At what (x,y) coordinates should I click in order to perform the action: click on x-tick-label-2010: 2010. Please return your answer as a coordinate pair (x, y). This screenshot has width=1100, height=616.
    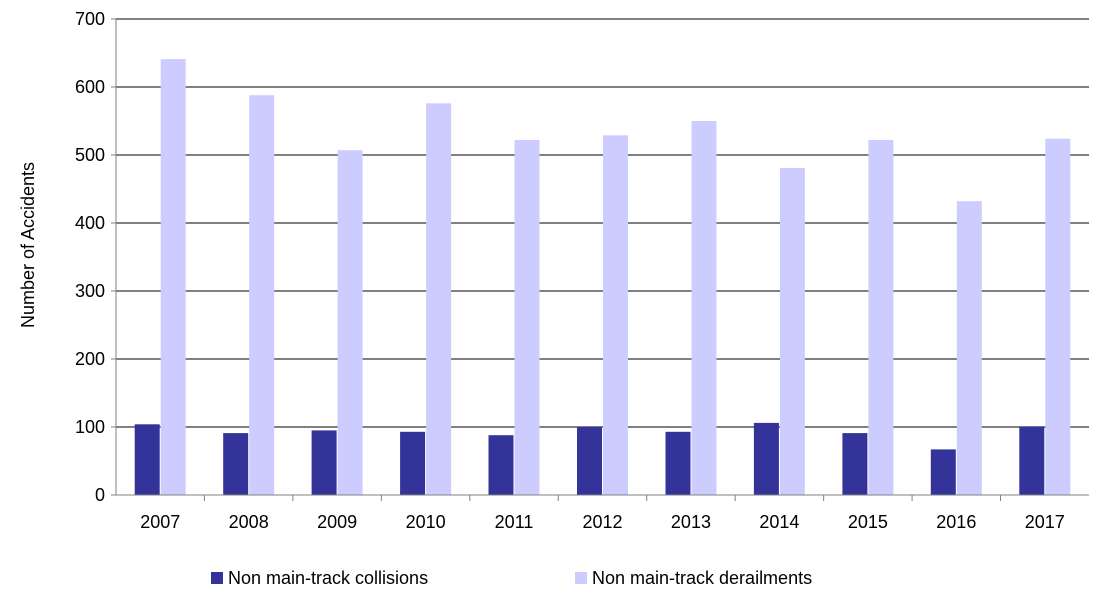
    Looking at the image, I should click on (426, 522).